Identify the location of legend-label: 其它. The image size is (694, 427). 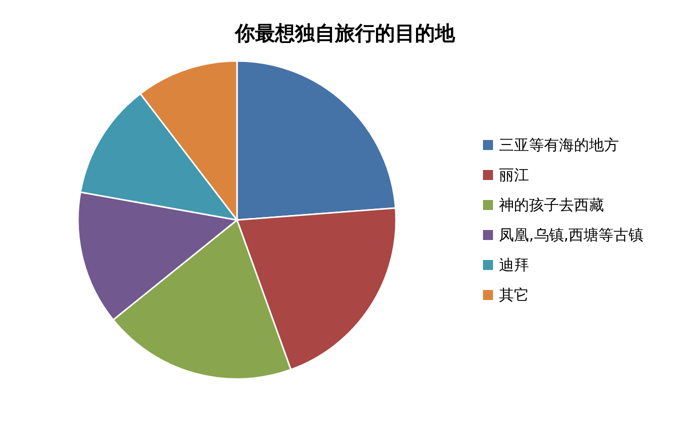
(514, 295).